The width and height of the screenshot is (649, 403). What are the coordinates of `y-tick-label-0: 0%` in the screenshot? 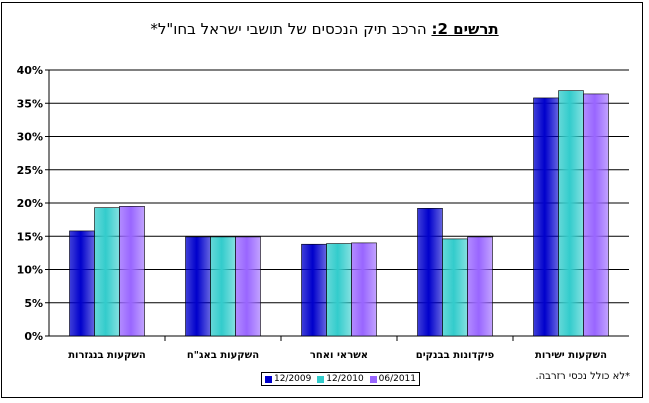 It's located at (33, 336).